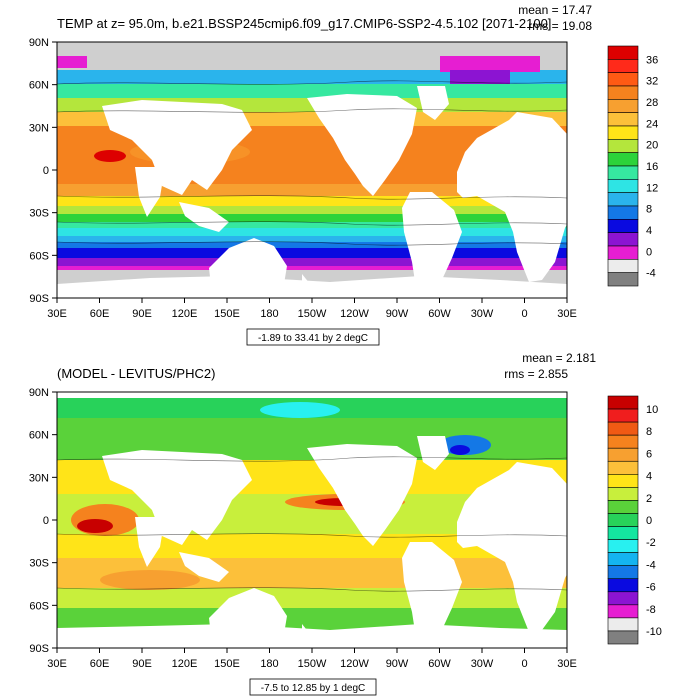  I want to click on panel1-range-label: -1.89 to 33.41 by 2 degC, so click(313, 338).